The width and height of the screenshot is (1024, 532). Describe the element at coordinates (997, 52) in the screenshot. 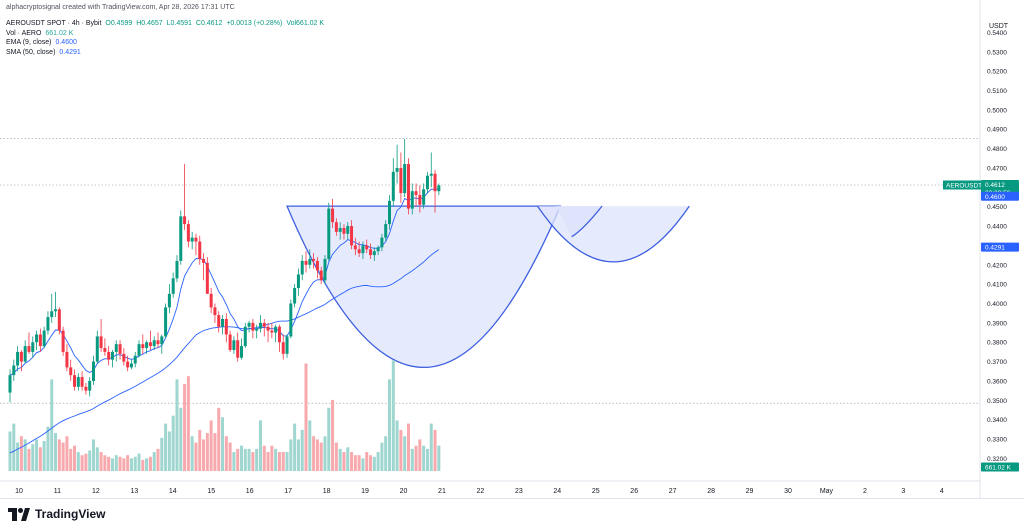

I see `price-tick-label: 0.5300` at that location.